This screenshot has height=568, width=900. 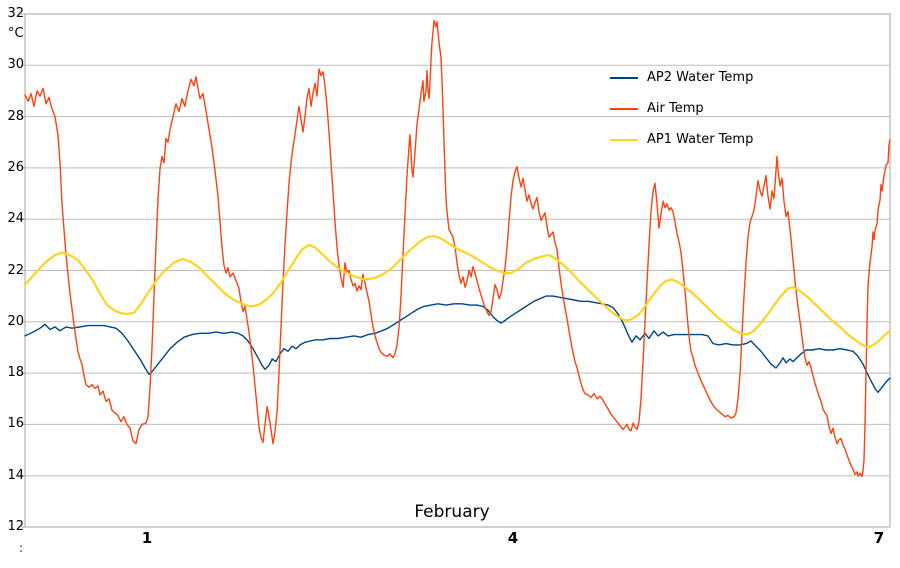 I want to click on y-tick-label: 24, so click(x=15, y=219).